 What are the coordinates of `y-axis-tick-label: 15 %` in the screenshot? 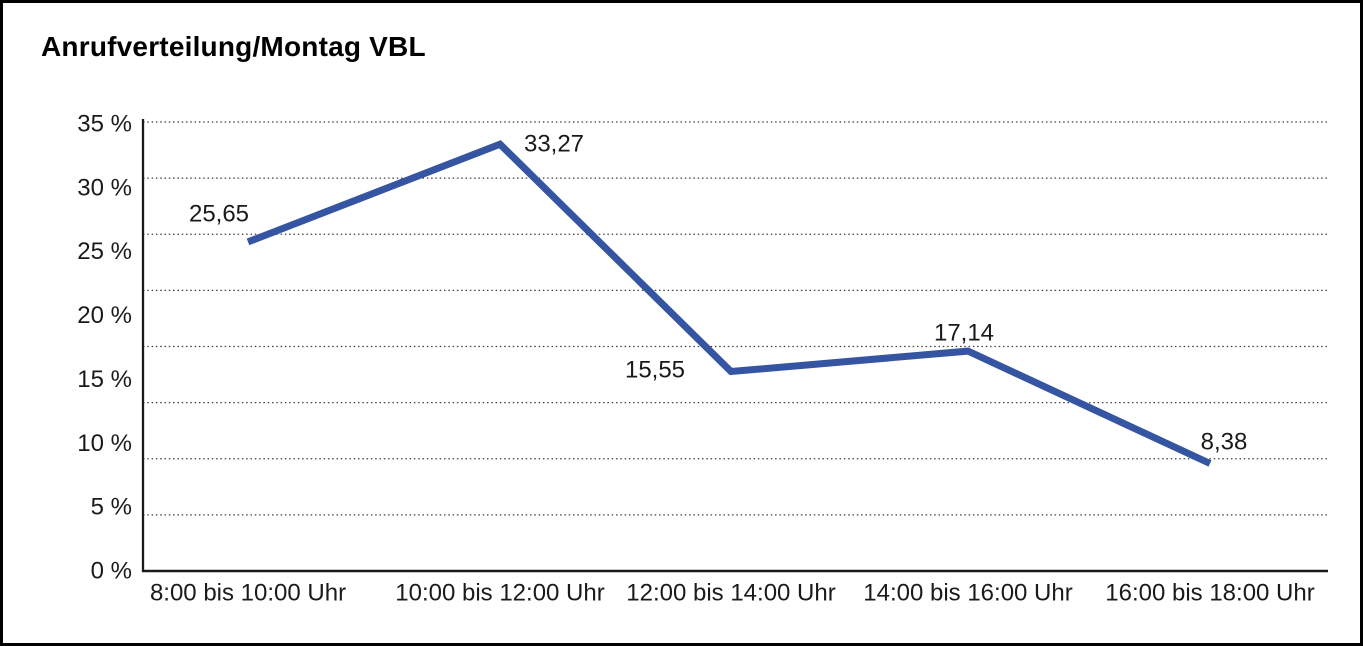 It's located at (104, 379).